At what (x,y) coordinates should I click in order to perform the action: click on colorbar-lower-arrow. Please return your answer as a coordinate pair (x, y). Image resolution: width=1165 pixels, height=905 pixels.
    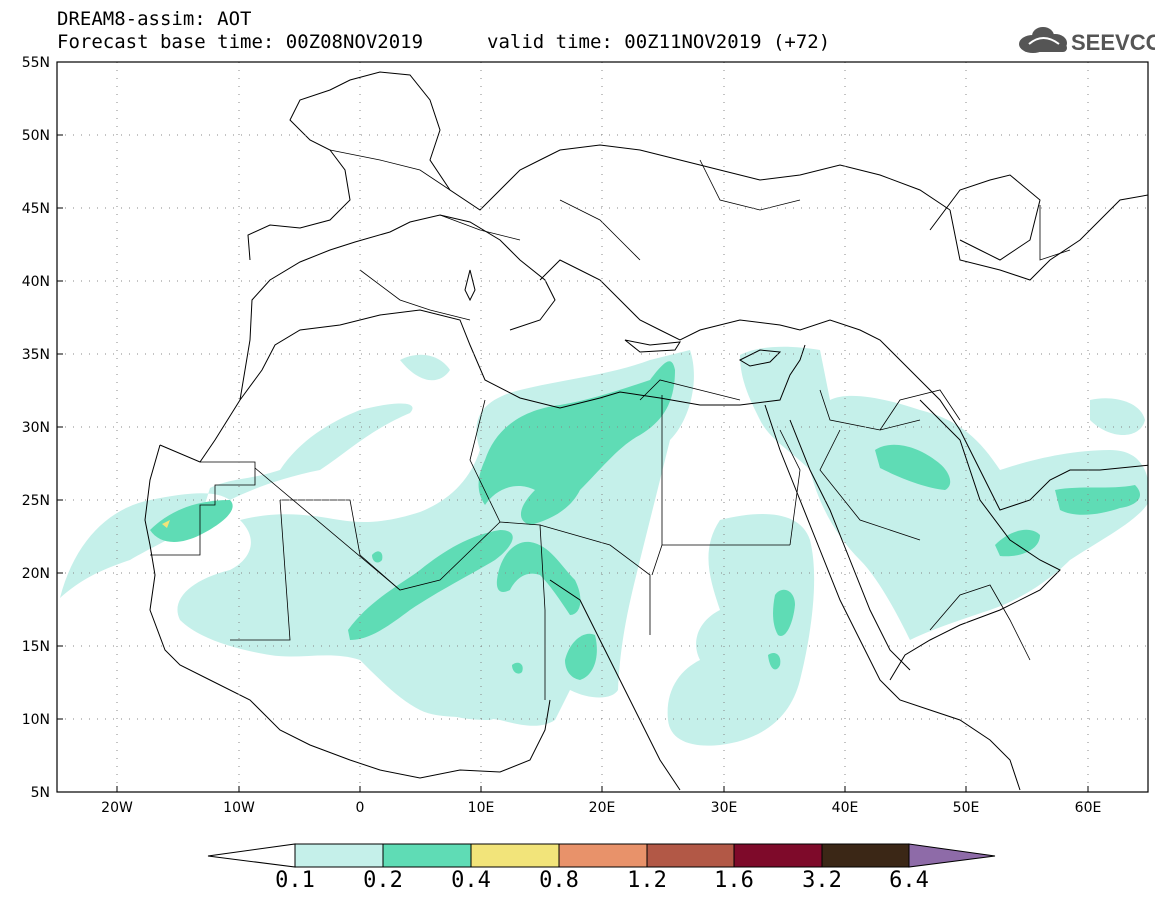
    Looking at the image, I should click on (251, 855).